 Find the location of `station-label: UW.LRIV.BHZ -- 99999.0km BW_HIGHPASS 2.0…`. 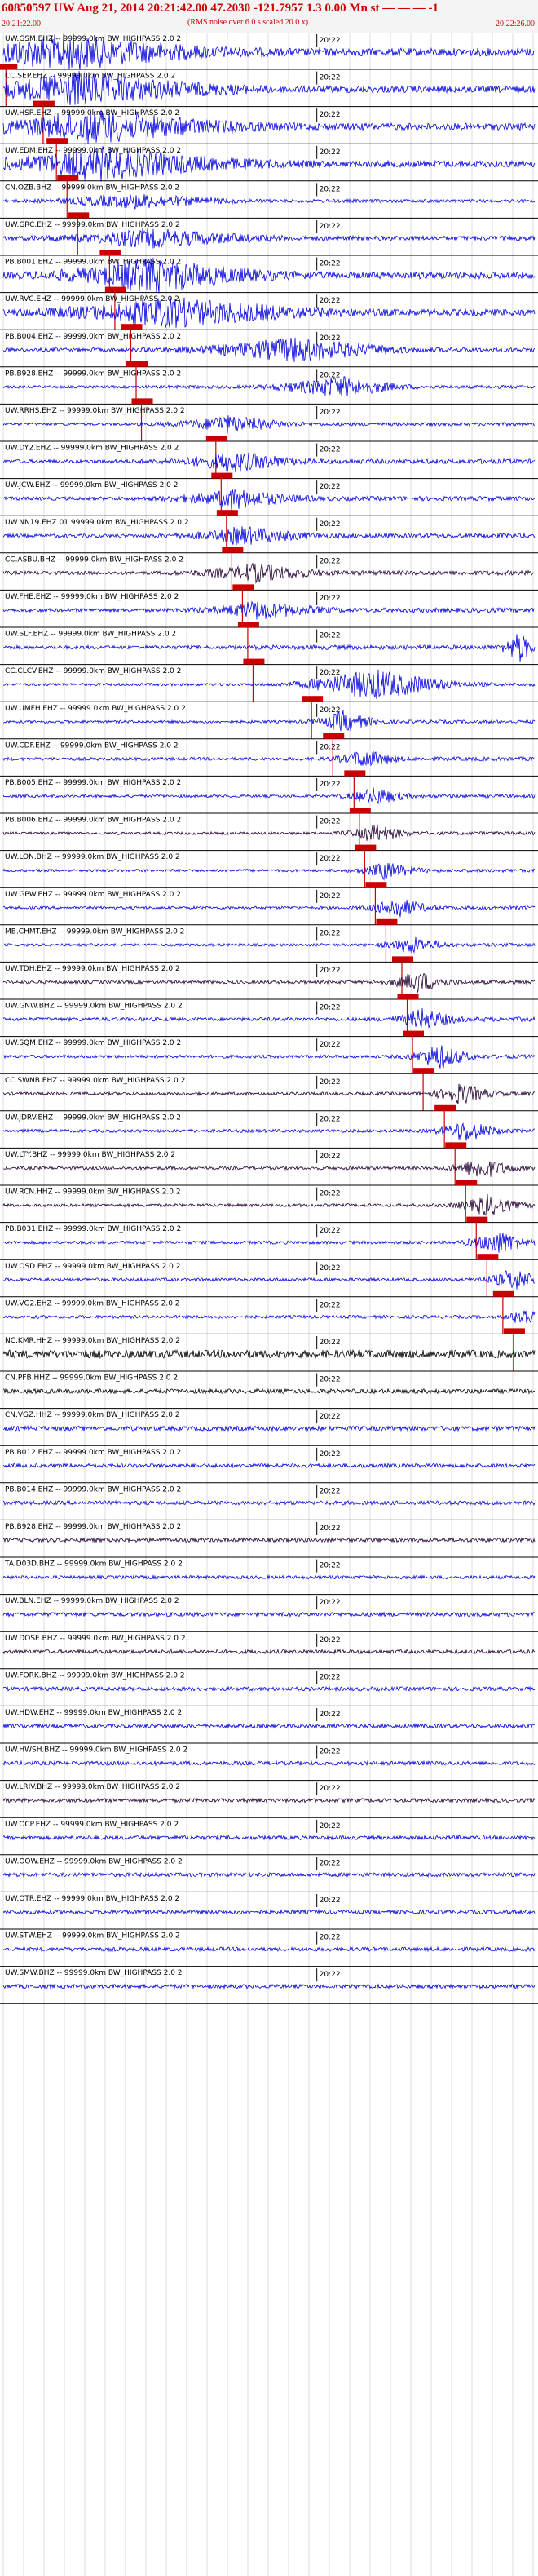

station-label: UW.LRIV.BHZ -- 99999.0km BW_HIGHPASS 2.0… is located at coordinates (92, 1787).